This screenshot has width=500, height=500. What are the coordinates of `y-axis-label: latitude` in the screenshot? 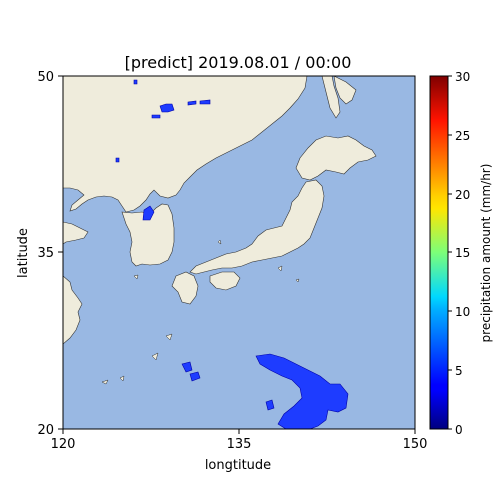 It's located at (23, 253).